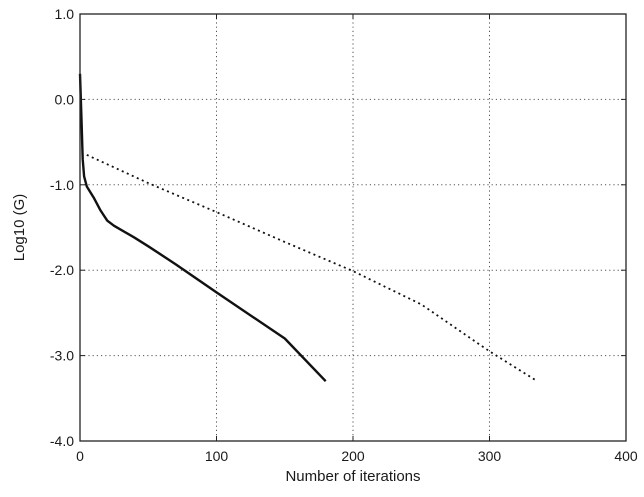 The height and width of the screenshot is (497, 644). What do you see at coordinates (65, 99) in the screenshot?
I see `y-tick-label: 0.0` at bounding box center [65, 99].